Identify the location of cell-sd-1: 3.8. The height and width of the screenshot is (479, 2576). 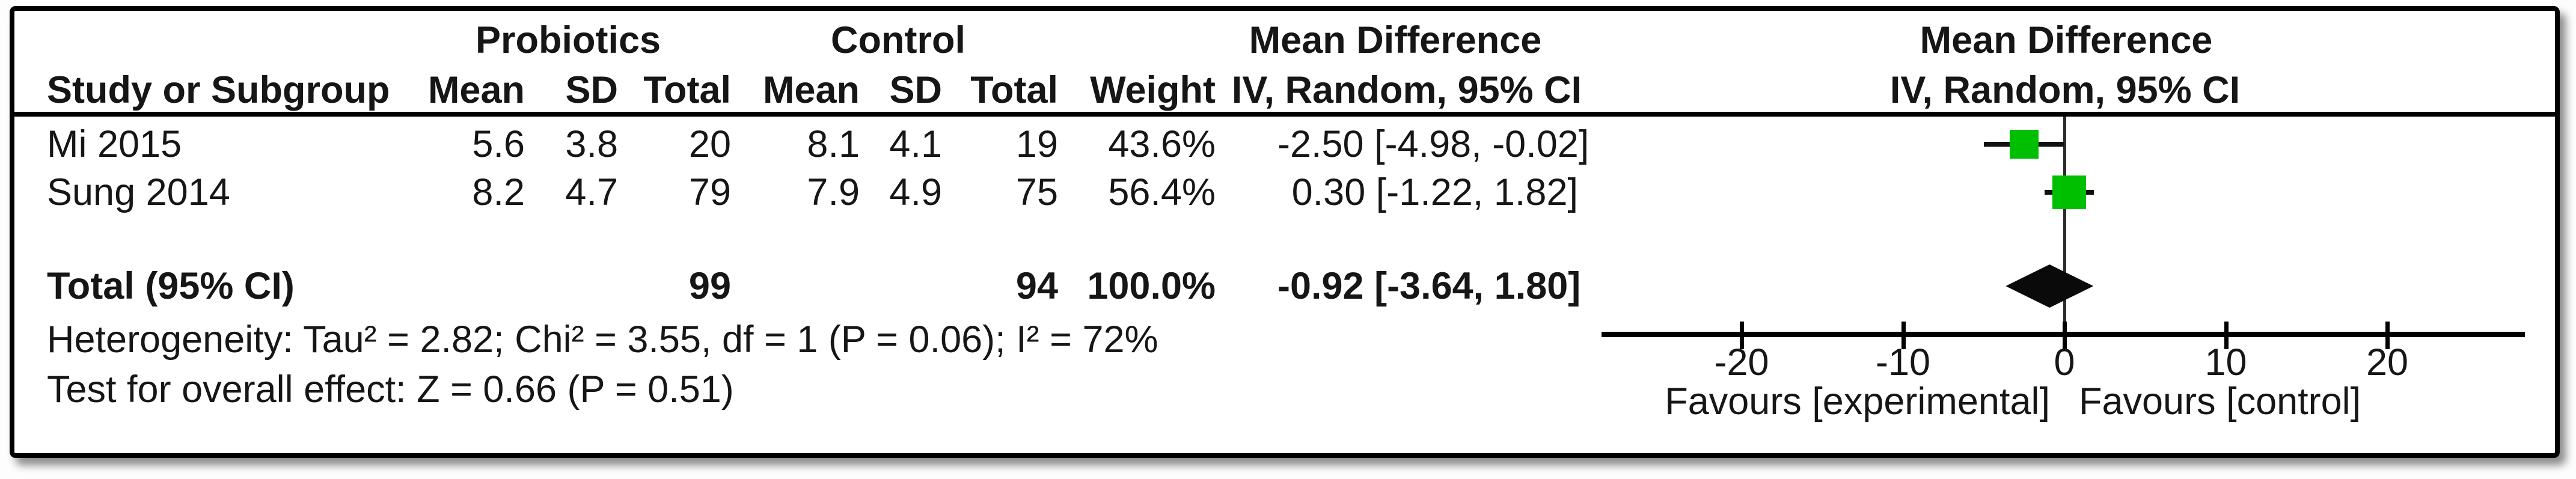
(591, 144).